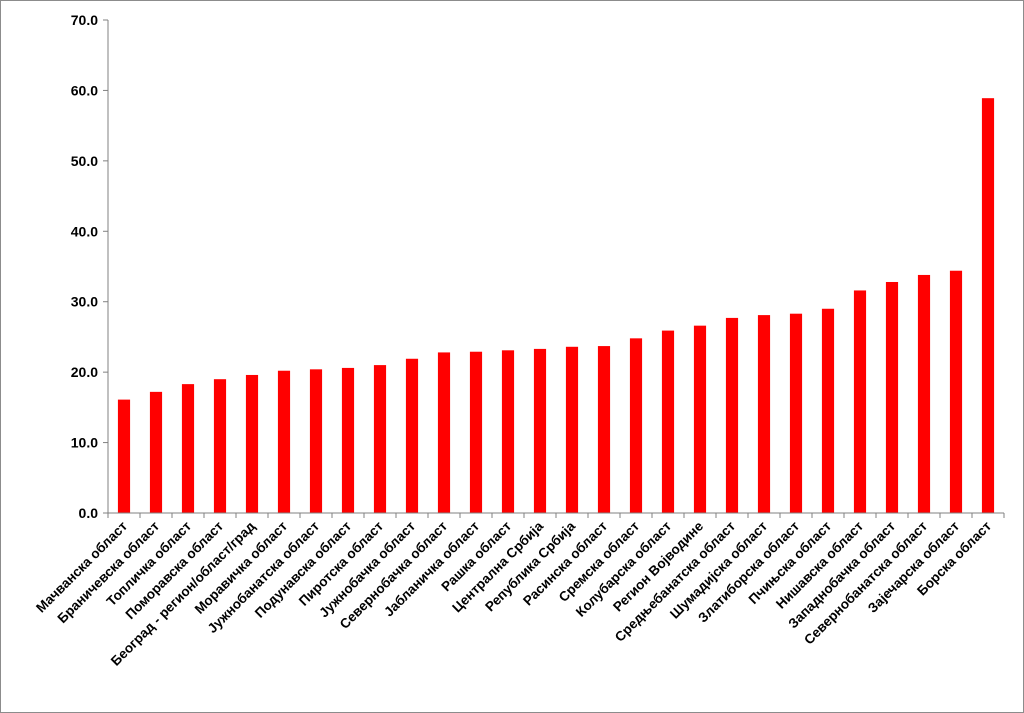 The width and height of the screenshot is (1024, 713). I want to click on y-tick-label: 10.0, so click(84, 443).